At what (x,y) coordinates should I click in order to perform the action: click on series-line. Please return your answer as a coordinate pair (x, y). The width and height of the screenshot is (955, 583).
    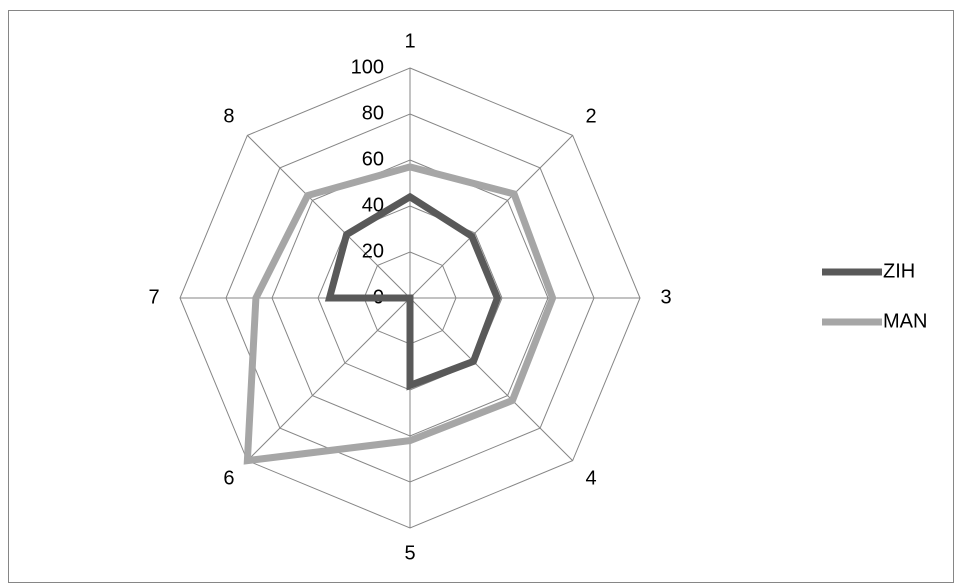
    Looking at the image, I should click on (413, 291).